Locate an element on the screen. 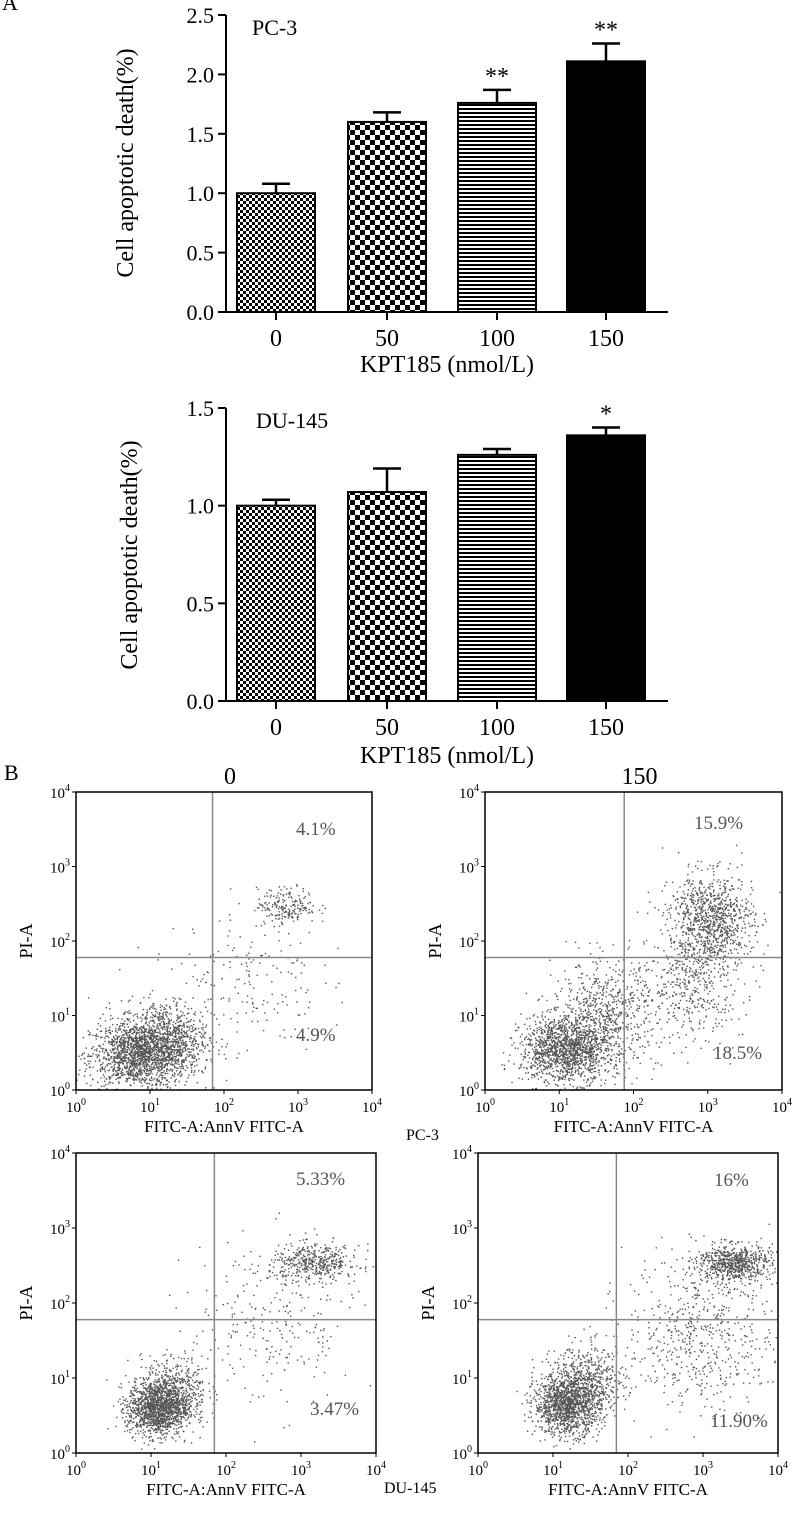 Image resolution: width=800 pixels, height=1518 pixels. column-title: 0 is located at coordinates (230, 777).